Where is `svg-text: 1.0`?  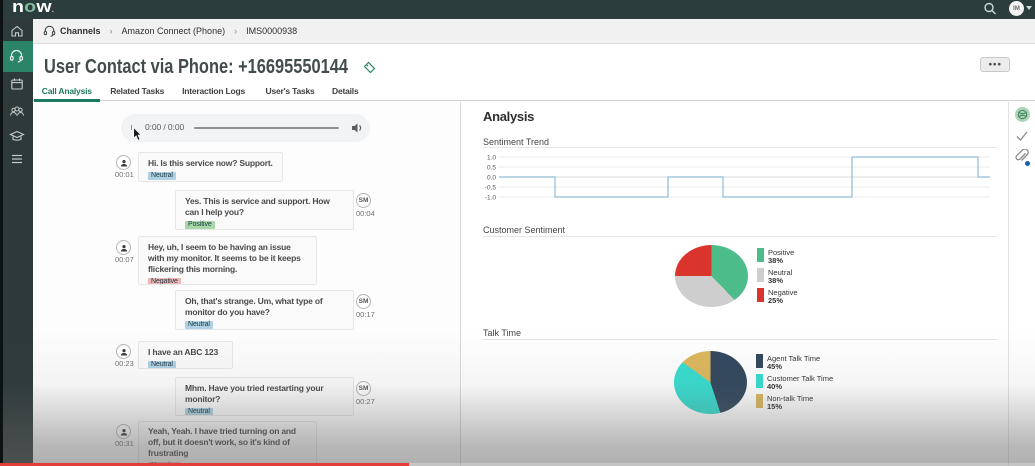
svg-text: 1.0 is located at coordinates (491, 158).